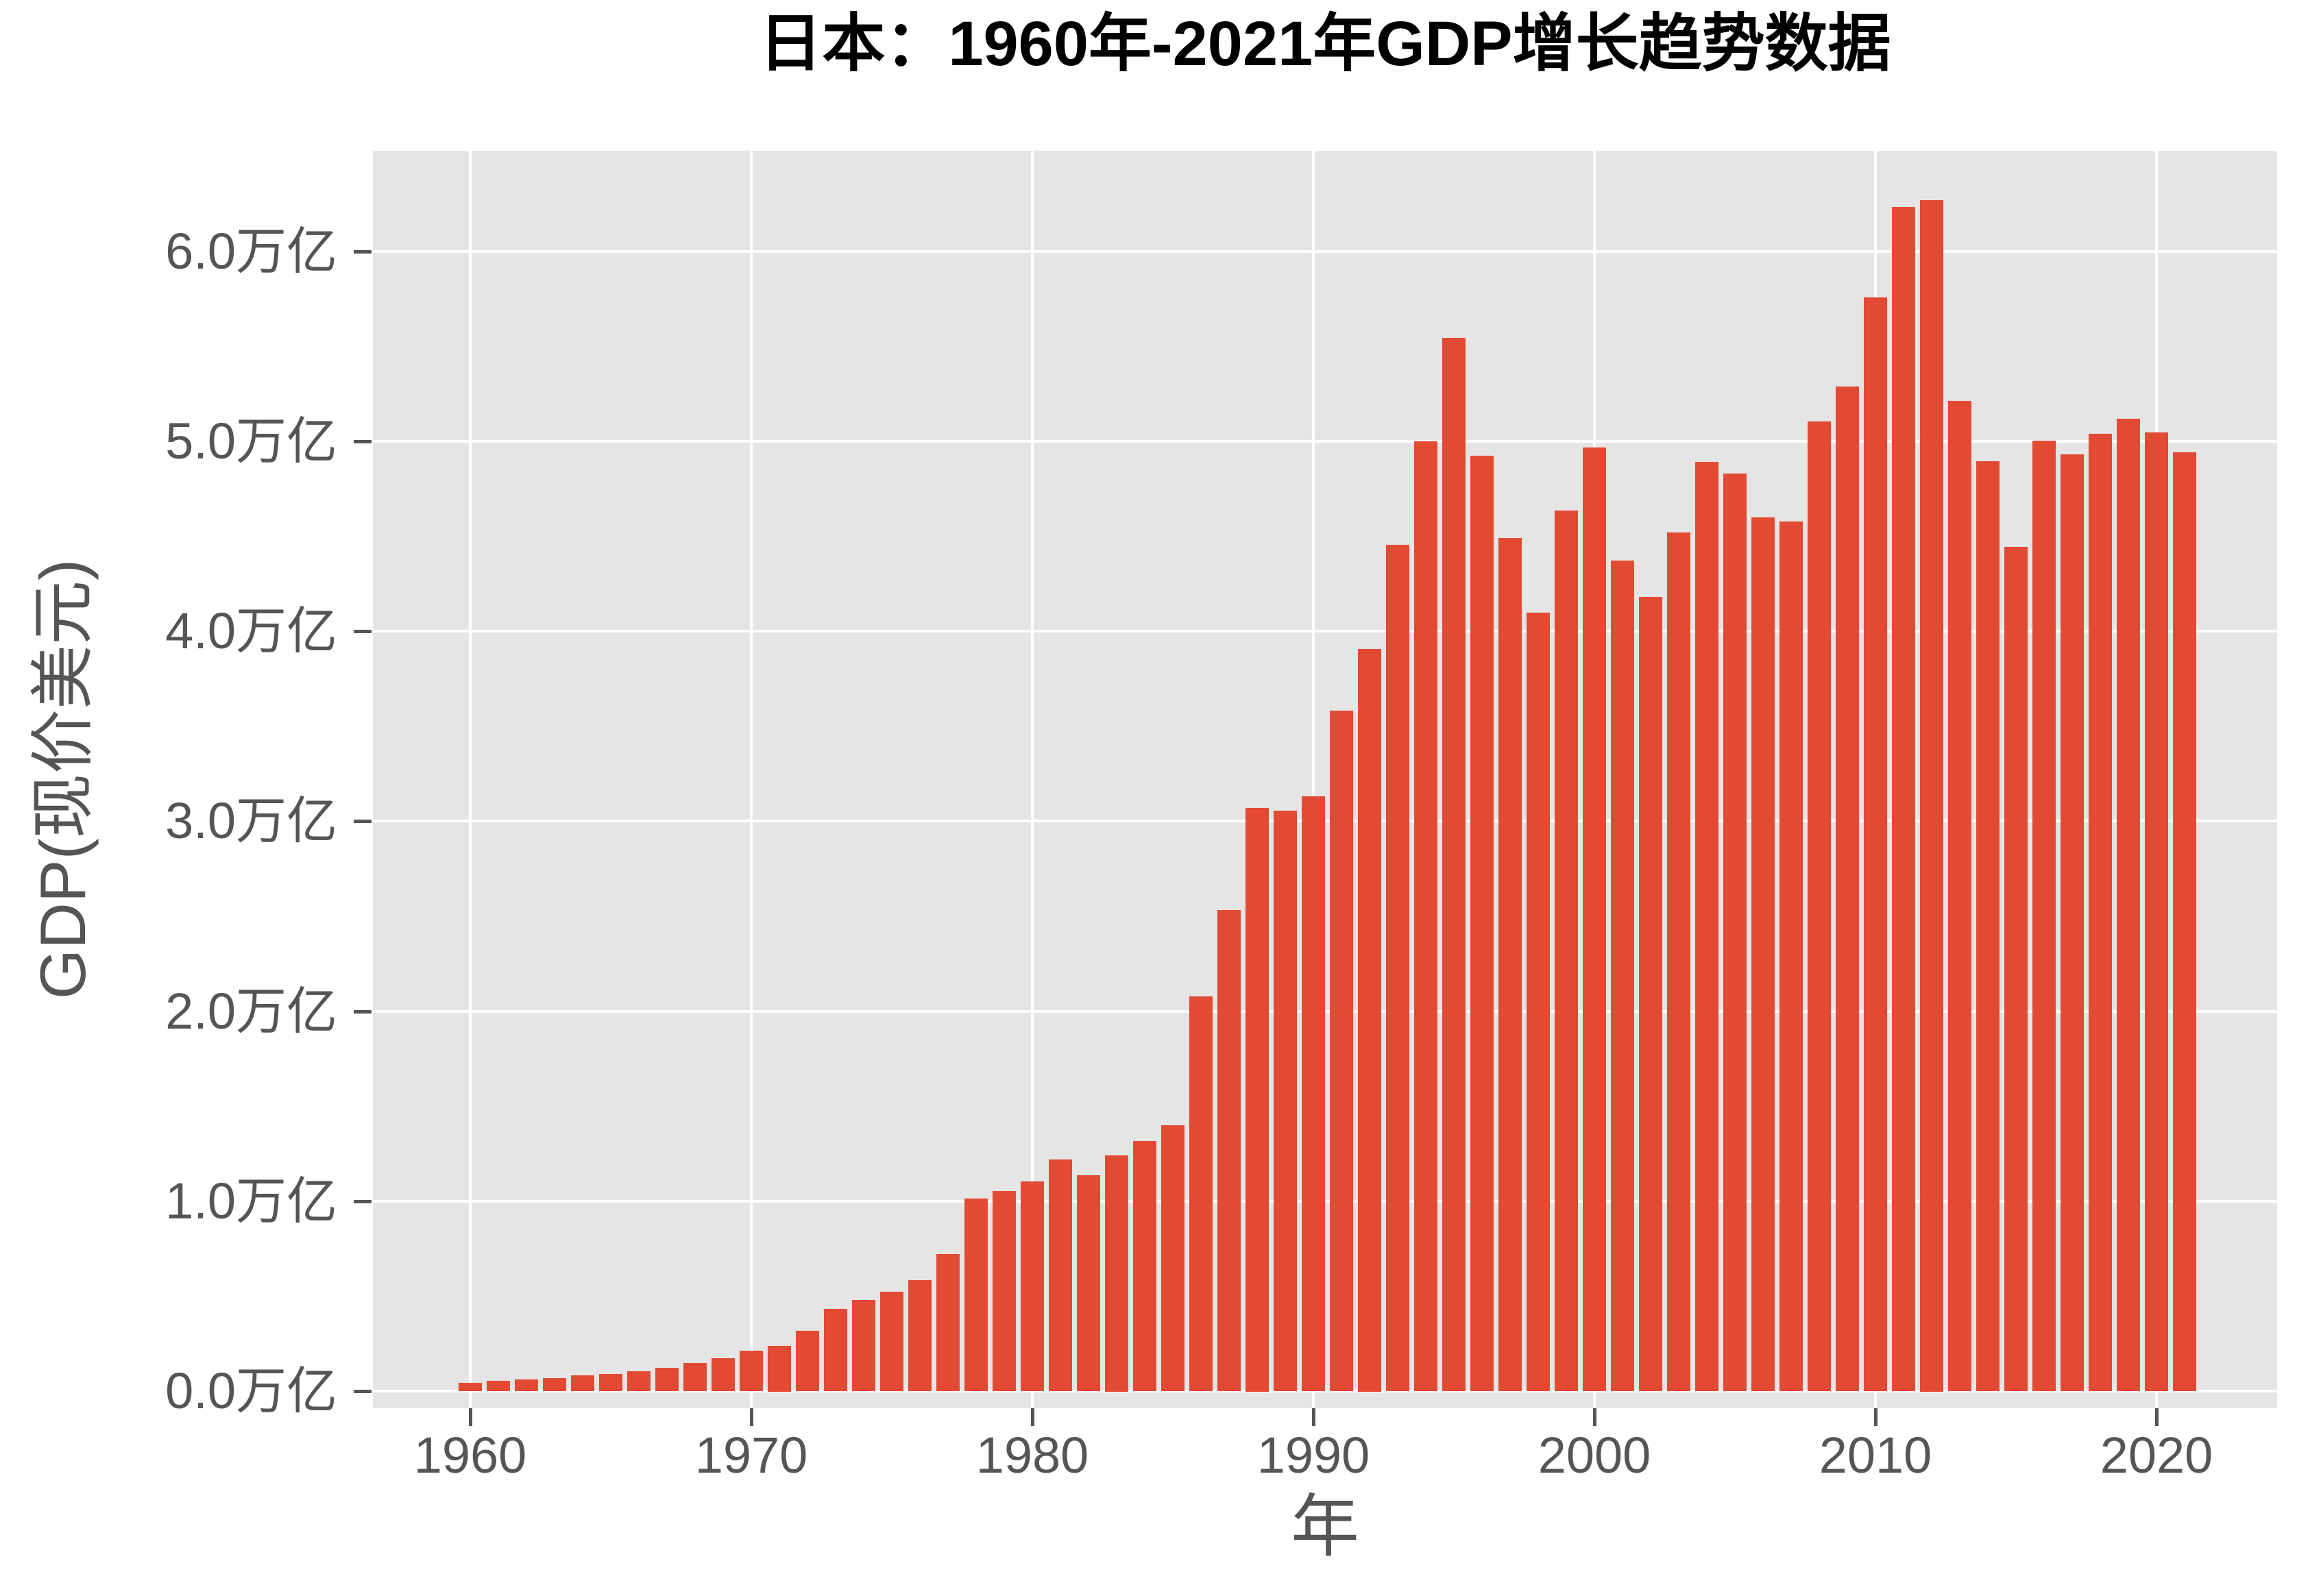 The height and width of the screenshot is (1596, 2321). I want to click on bar-2000, so click(1594, 919).